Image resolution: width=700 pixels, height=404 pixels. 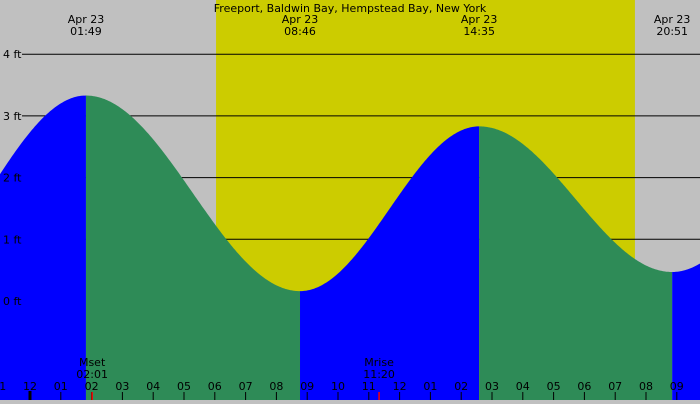 What do you see at coordinates (672, 31) in the screenshot?
I see `tide-extreme-time: 20:51` at bounding box center [672, 31].